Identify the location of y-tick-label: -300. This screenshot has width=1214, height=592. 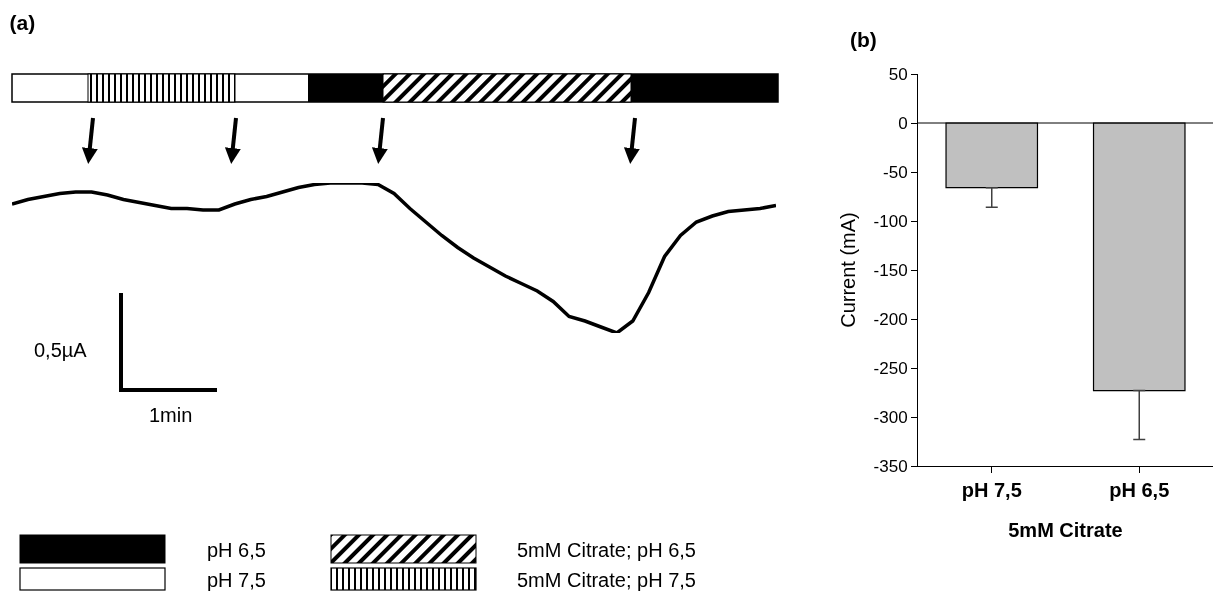
(890, 417).